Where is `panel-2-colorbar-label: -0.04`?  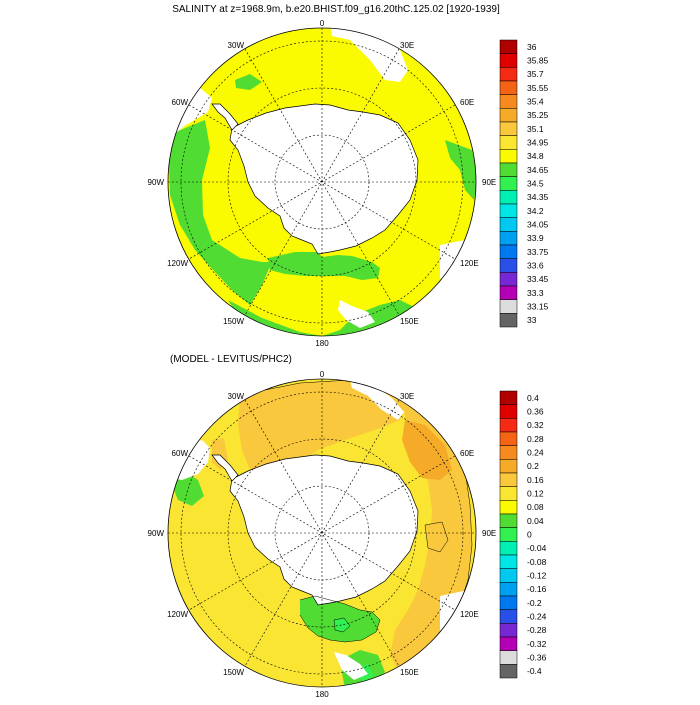 panel-2-colorbar-label: -0.04 is located at coordinates (537, 548).